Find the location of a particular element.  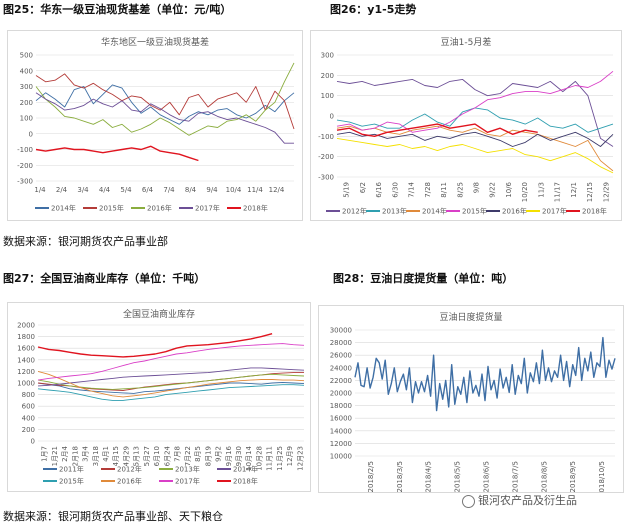

stock-y-tick-label: 400 is located at coordinates (28, 418).